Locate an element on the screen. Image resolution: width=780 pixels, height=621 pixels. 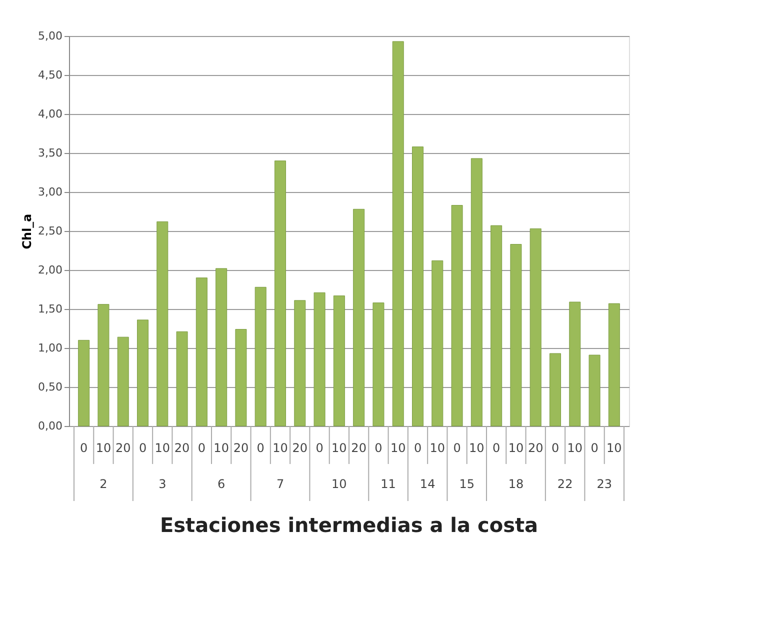
y-tick-label: 3,50 is located at coordinates (50, 153).